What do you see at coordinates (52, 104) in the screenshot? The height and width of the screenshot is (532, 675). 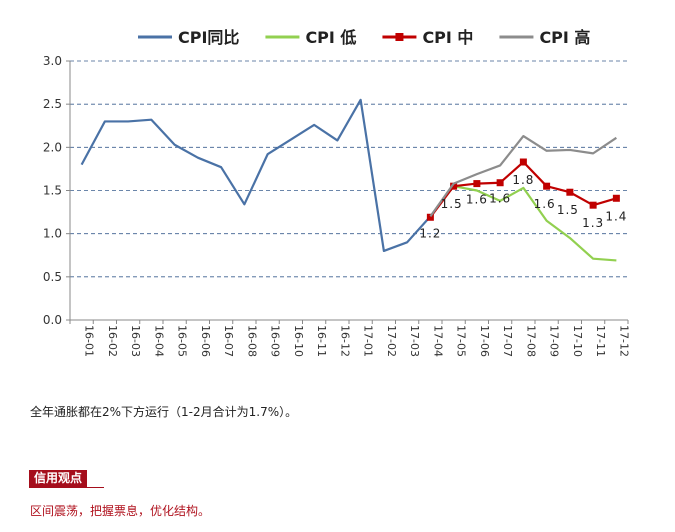 I see `y-tick-label: 2.5` at bounding box center [52, 104].